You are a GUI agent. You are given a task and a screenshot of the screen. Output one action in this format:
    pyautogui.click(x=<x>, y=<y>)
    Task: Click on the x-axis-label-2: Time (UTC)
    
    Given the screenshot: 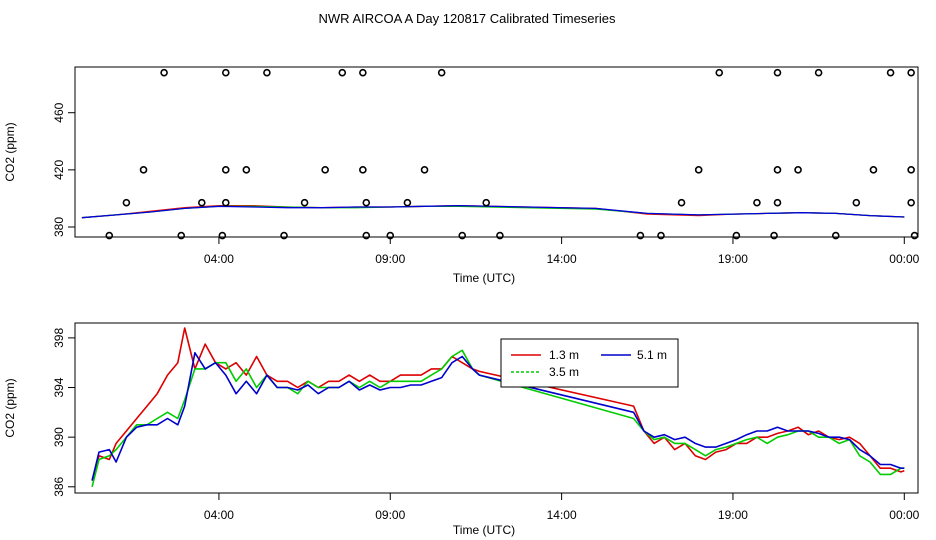 What is the action you would take?
    pyautogui.click(x=484, y=530)
    